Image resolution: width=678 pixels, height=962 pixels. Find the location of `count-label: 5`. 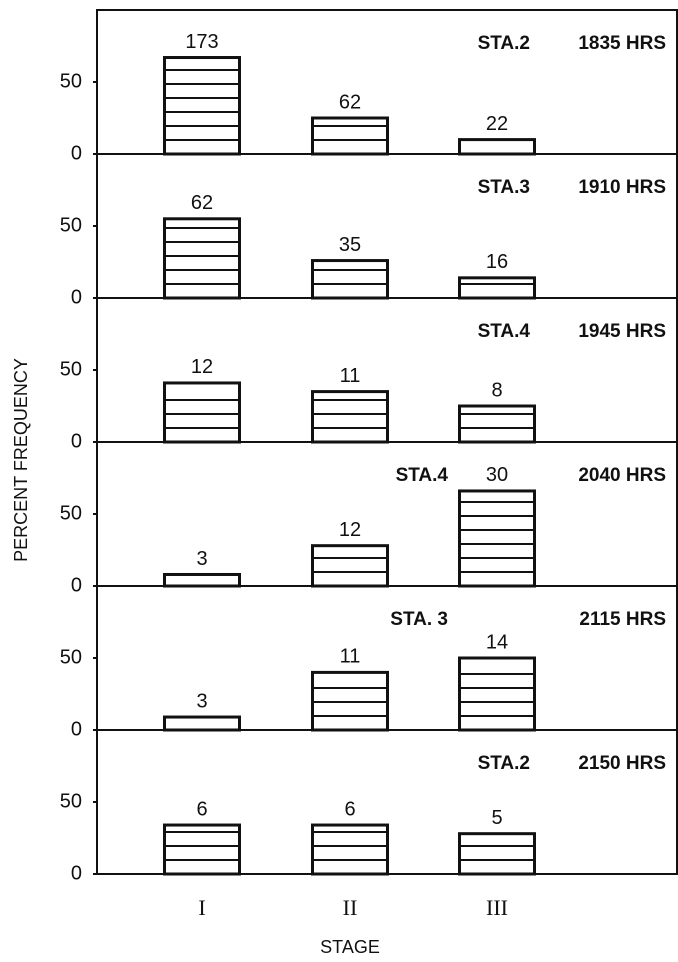

count-label: 5 is located at coordinates (496, 818).